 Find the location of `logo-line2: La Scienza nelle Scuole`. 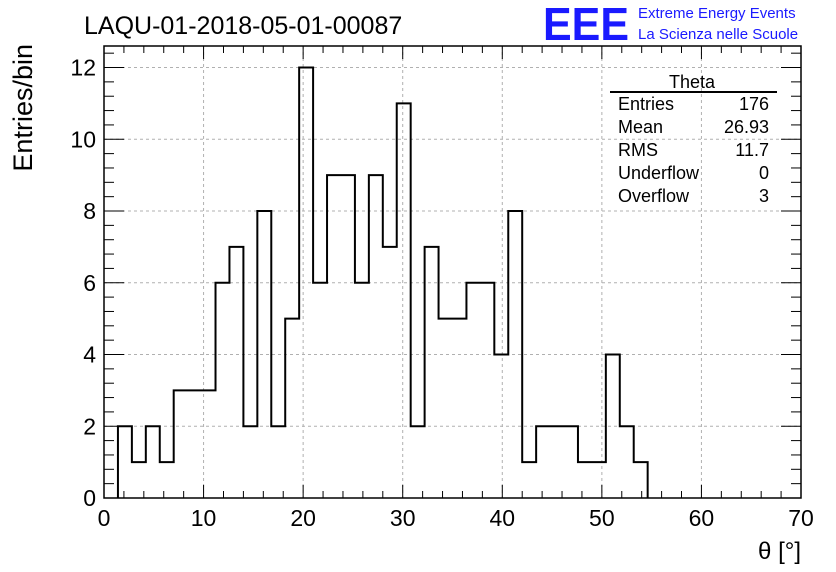

logo-line2: La Scienza nelle Scuole is located at coordinates (718, 34).